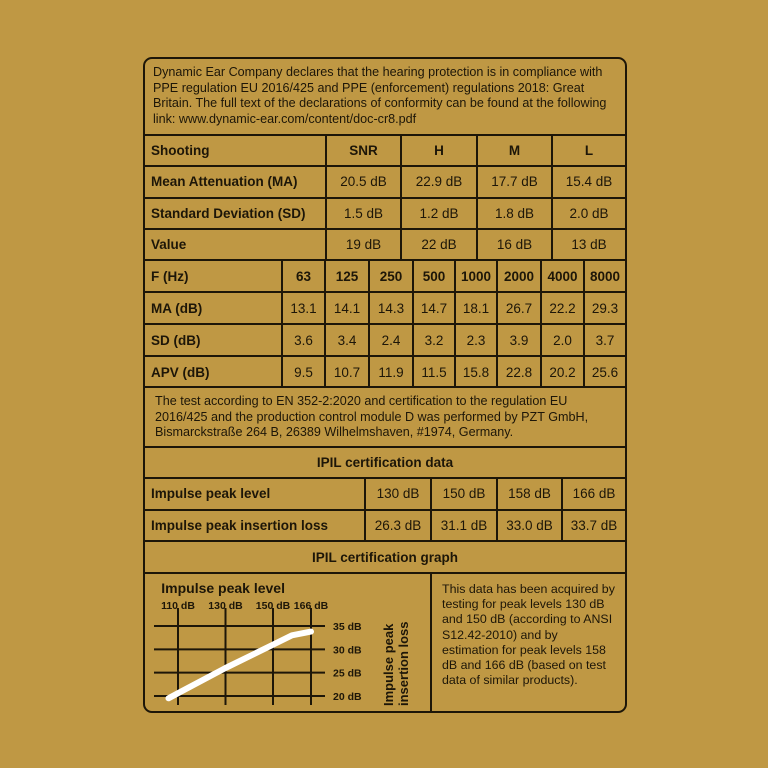  I want to click on table-cell: 158 dB, so click(528, 494).